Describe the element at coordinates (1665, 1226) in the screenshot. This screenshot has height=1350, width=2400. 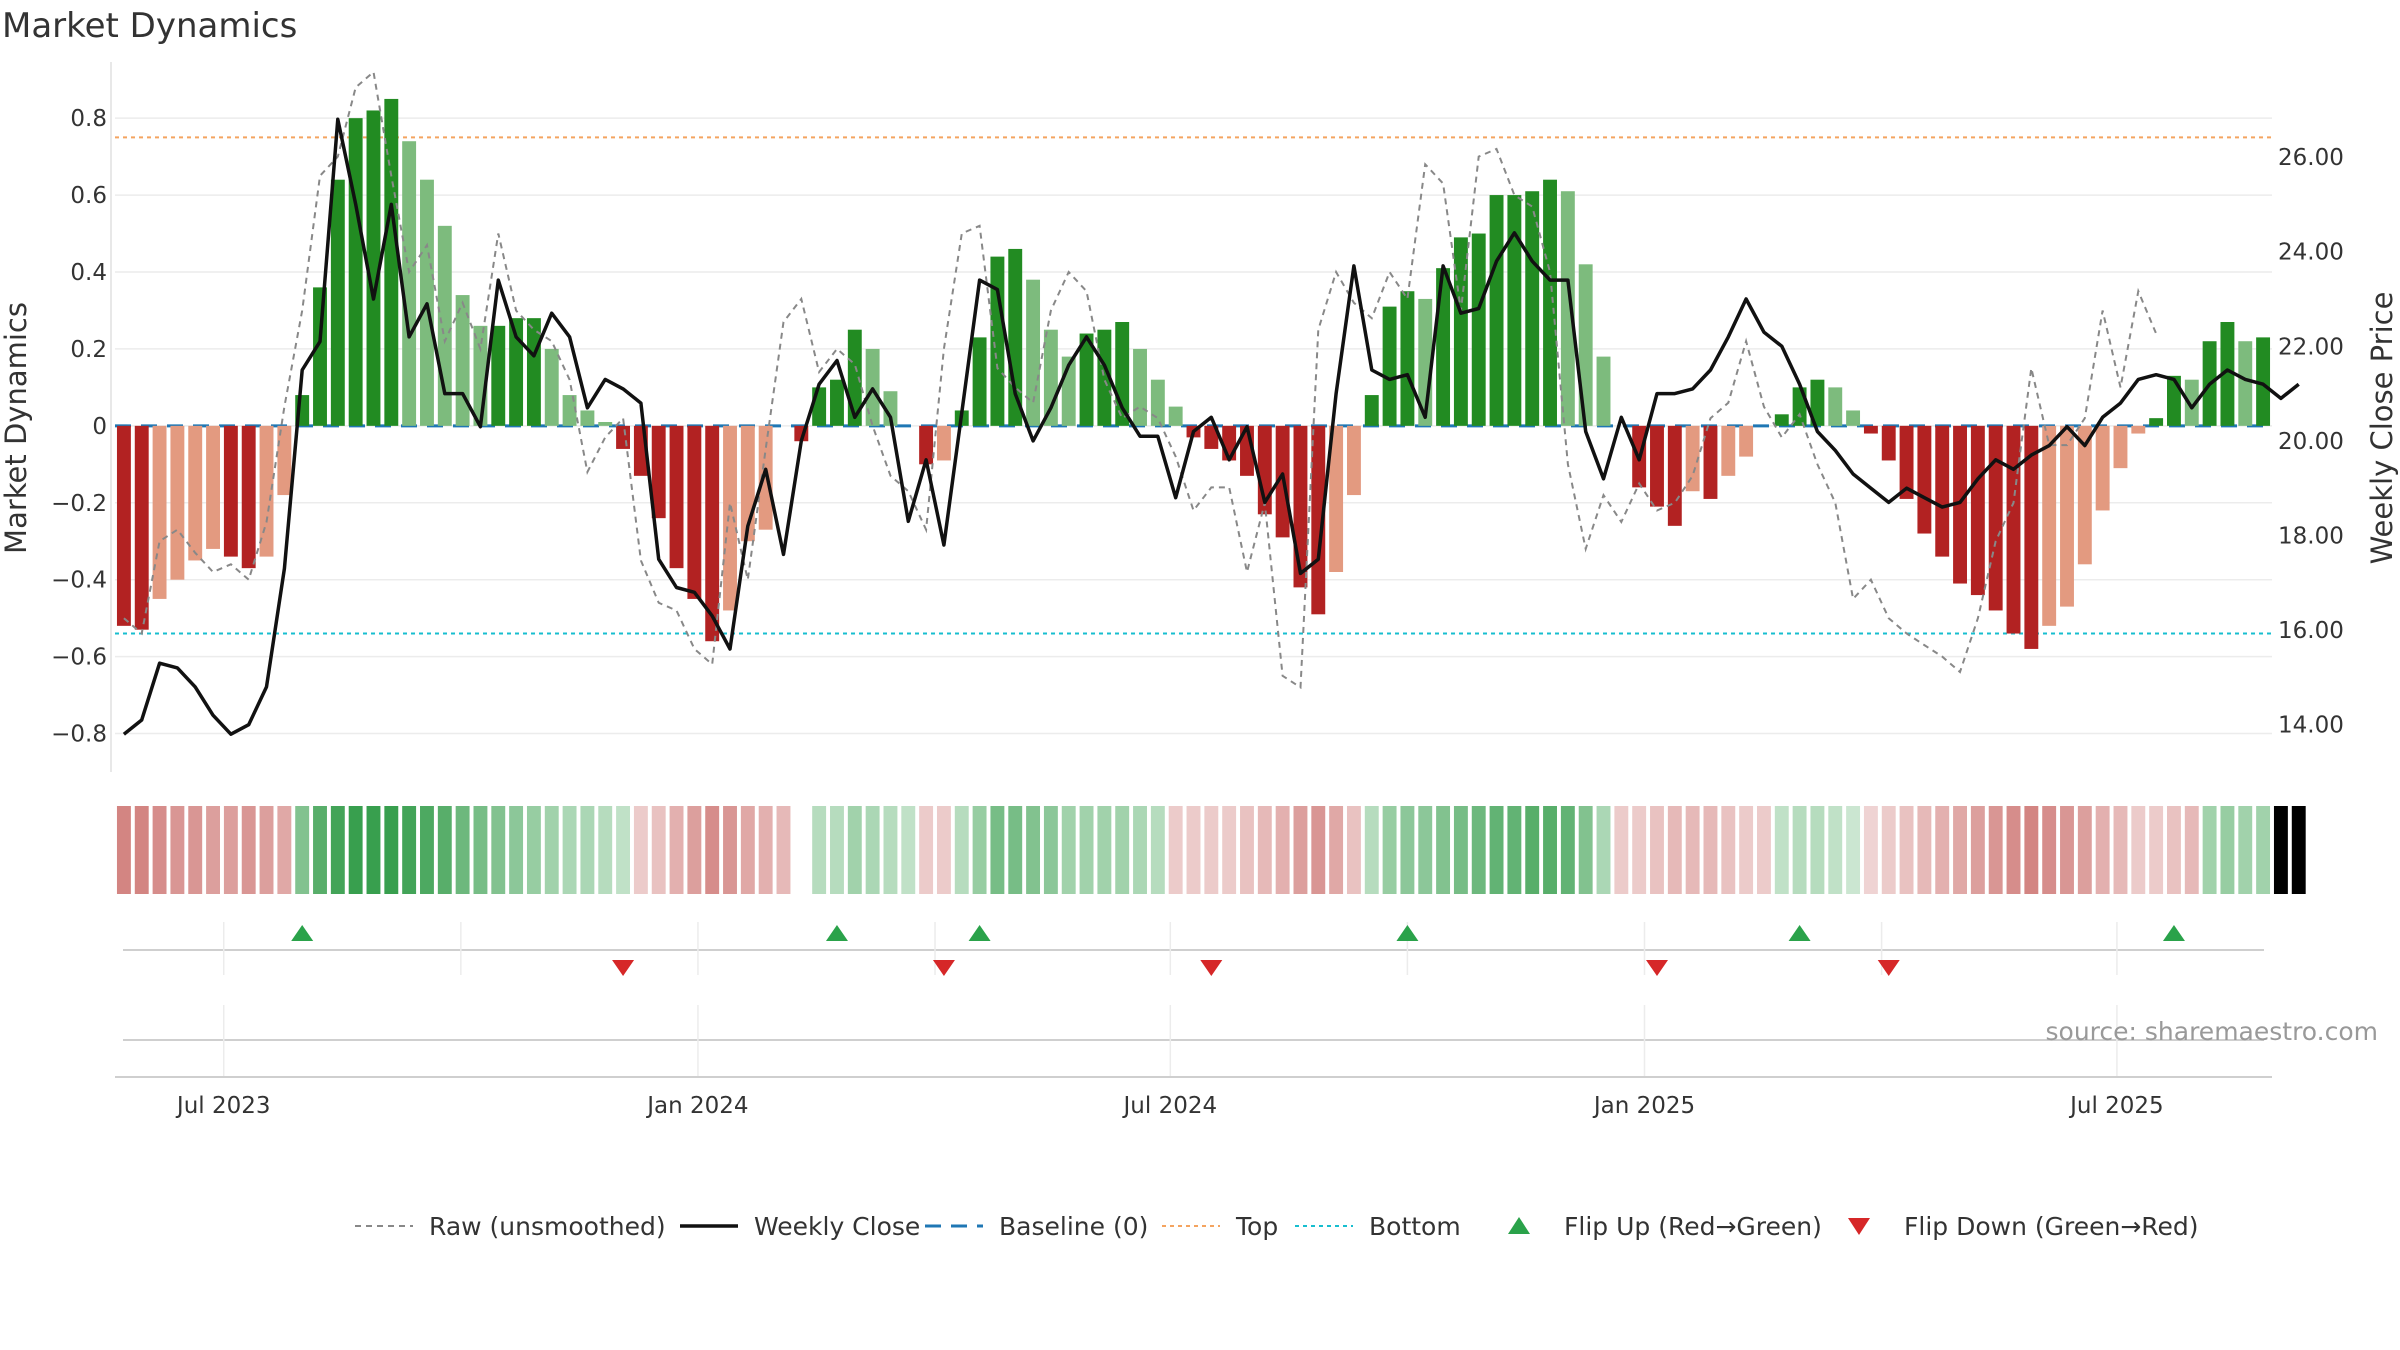
I see `legend-item: Flip Up (Red→Green)` at that location.